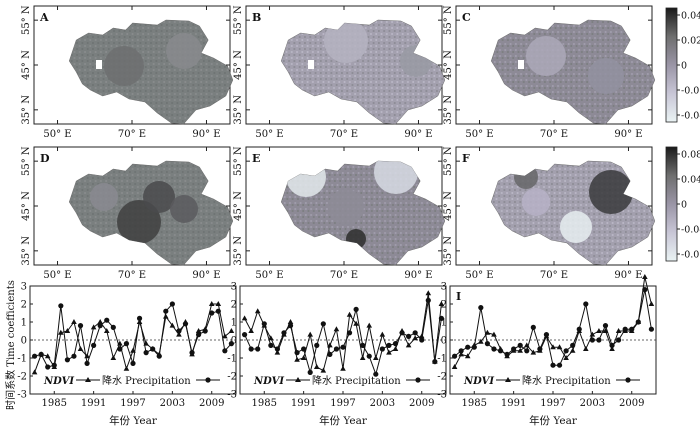 Image resolution: width=700 pixels, height=428 pixels. What do you see at coordinates (553, 340) in the screenshot?
I see `plot-frame` at bounding box center [553, 340].